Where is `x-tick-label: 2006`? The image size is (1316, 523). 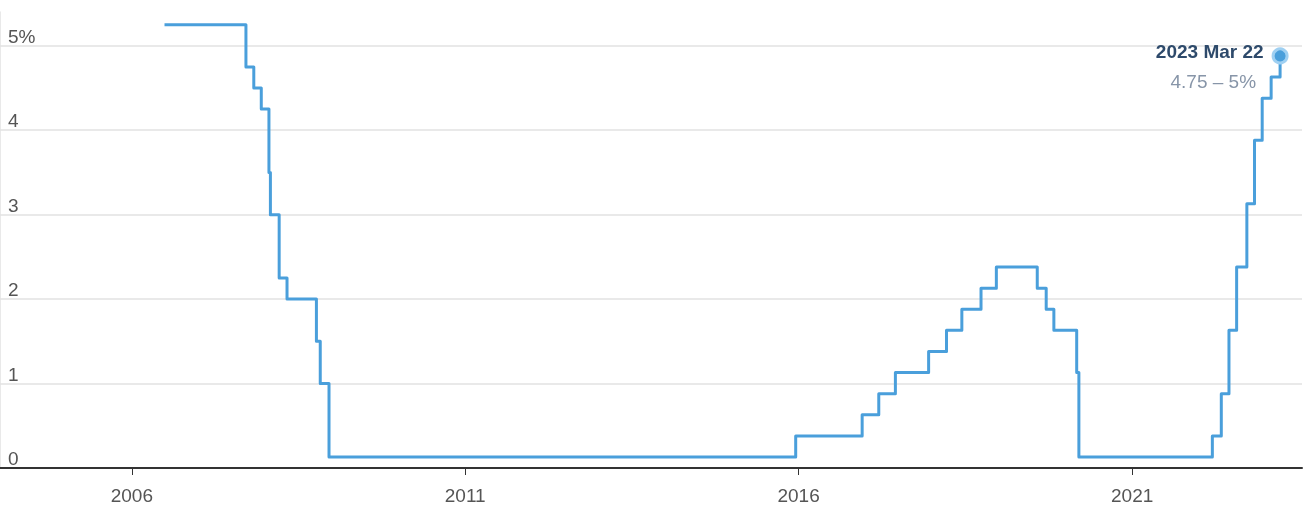
x-tick-label: 2006 is located at coordinates (131, 495).